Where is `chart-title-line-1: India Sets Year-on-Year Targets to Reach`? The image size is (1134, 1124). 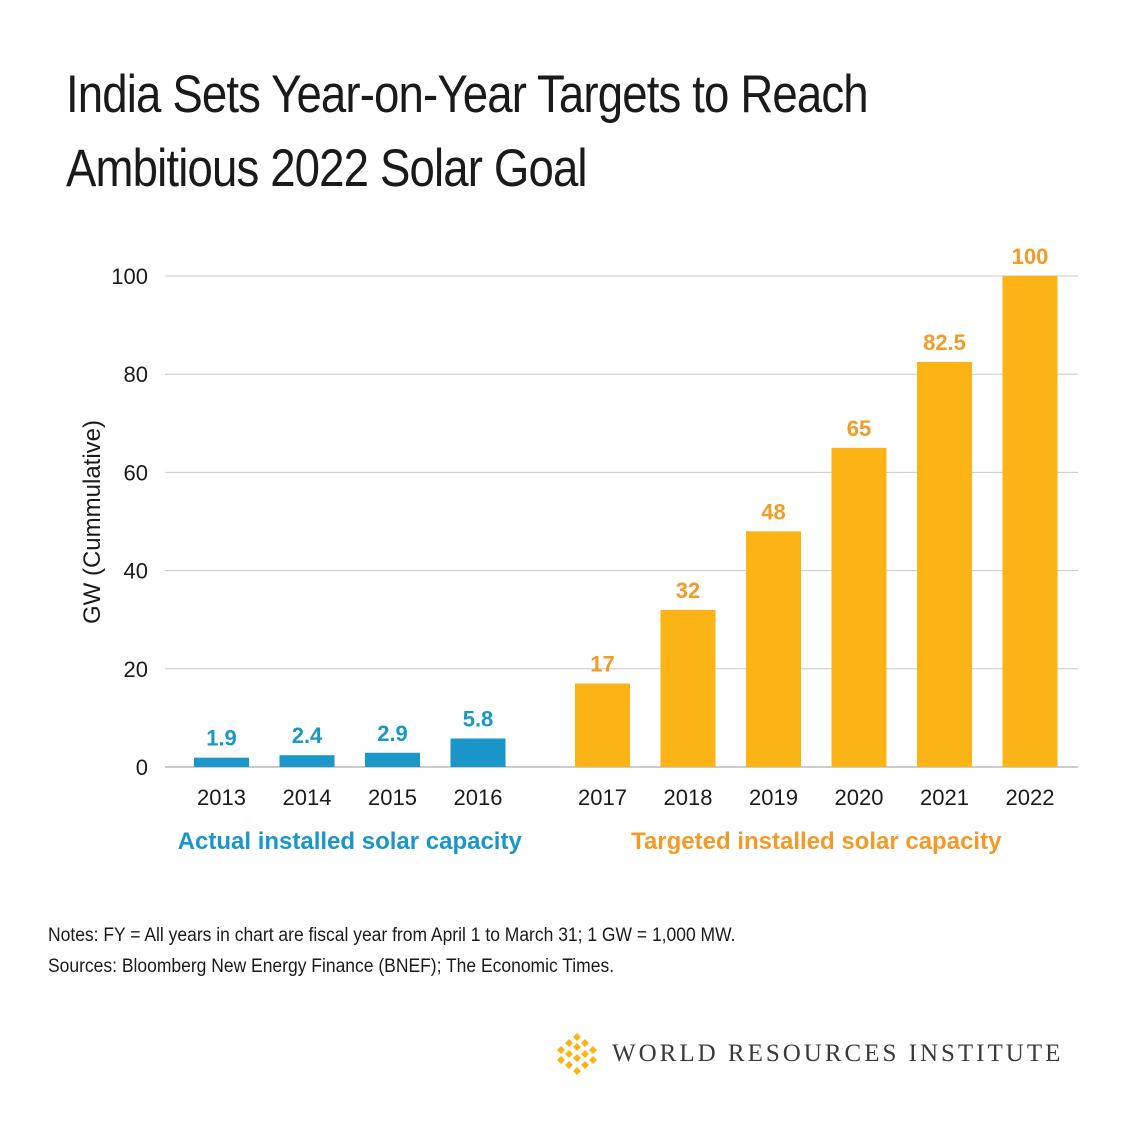
chart-title-line-1: India Sets Year-on-Year Targets to Reach is located at coordinates (467, 94).